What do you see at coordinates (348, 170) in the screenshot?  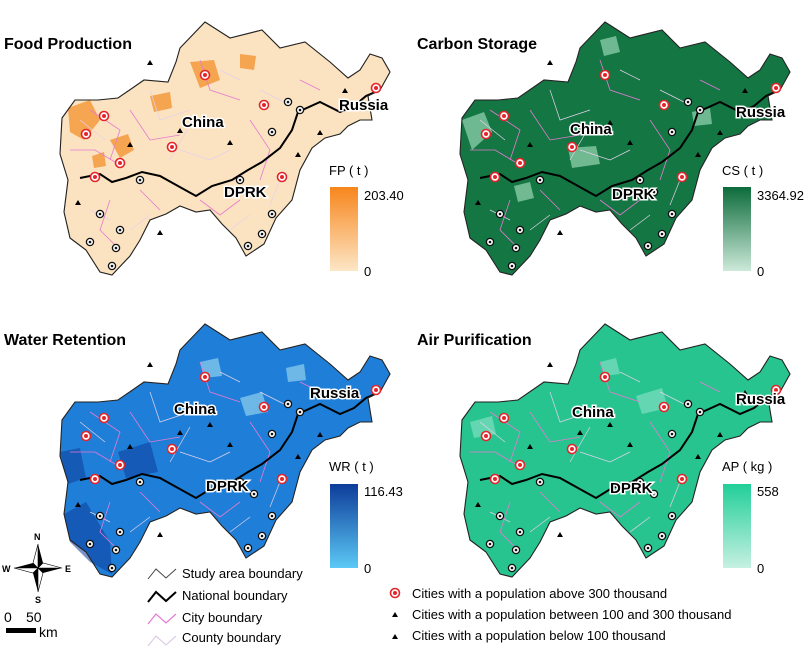 I see `legend-title-fp: FP ( t )` at bounding box center [348, 170].